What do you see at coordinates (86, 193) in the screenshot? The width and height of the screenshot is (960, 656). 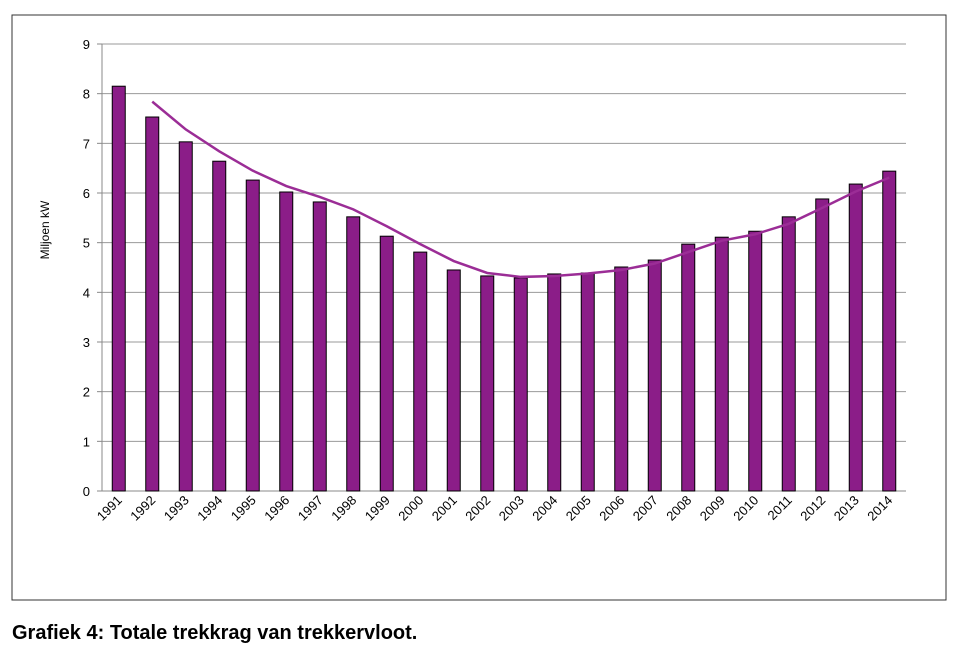 I see `y-tick-label: 6` at bounding box center [86, 193].